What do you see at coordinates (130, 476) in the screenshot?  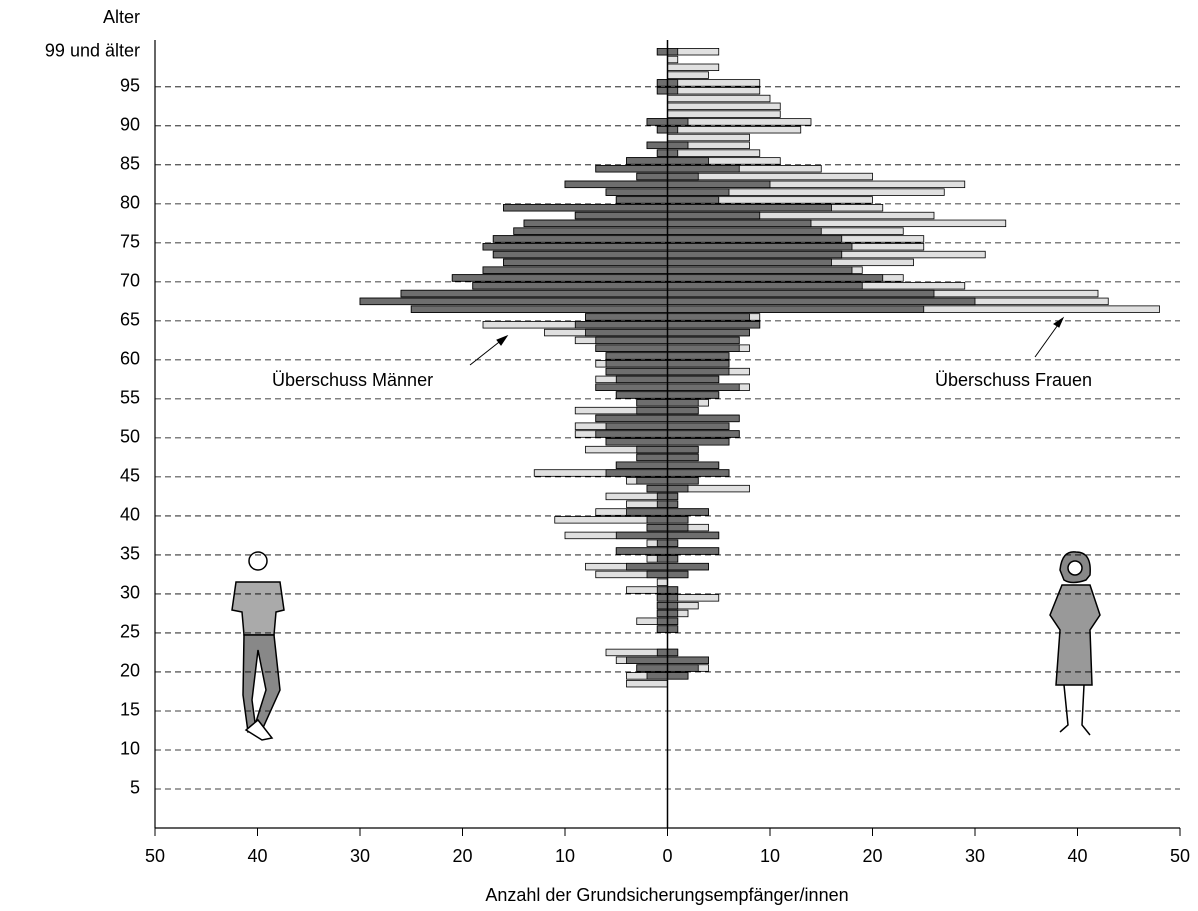 I see `y-tick-label: 45` at bounding box center [130, 476].